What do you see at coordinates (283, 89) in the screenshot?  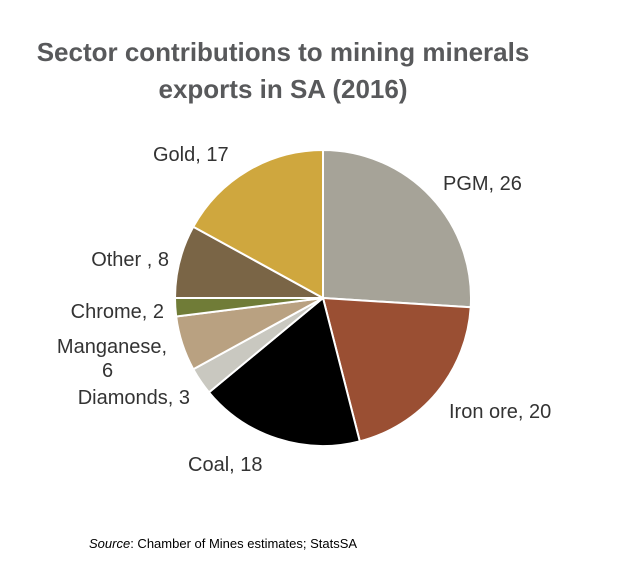 I see `chart-title-line-2: exports in SA (2016)` at bounding box center [283, 89].